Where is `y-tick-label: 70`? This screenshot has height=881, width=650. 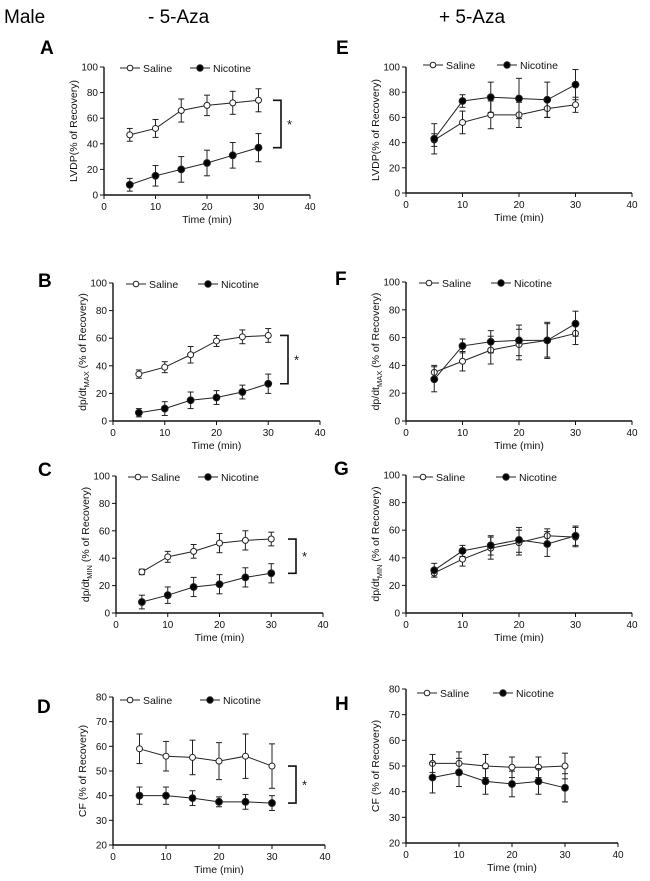 y-tick-label: 70 is located at coordinates (102, 722).